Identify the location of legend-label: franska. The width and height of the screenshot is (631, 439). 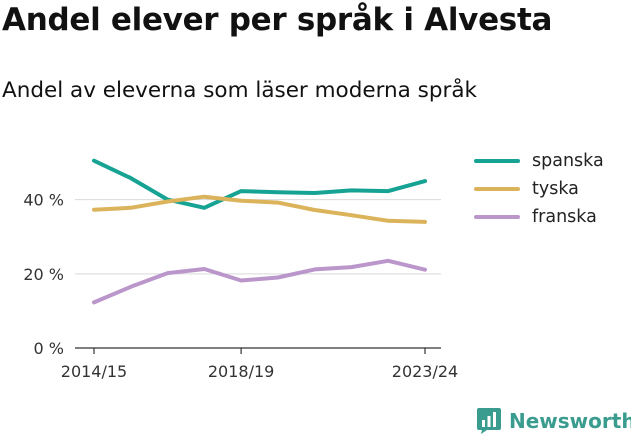
(564, 217).